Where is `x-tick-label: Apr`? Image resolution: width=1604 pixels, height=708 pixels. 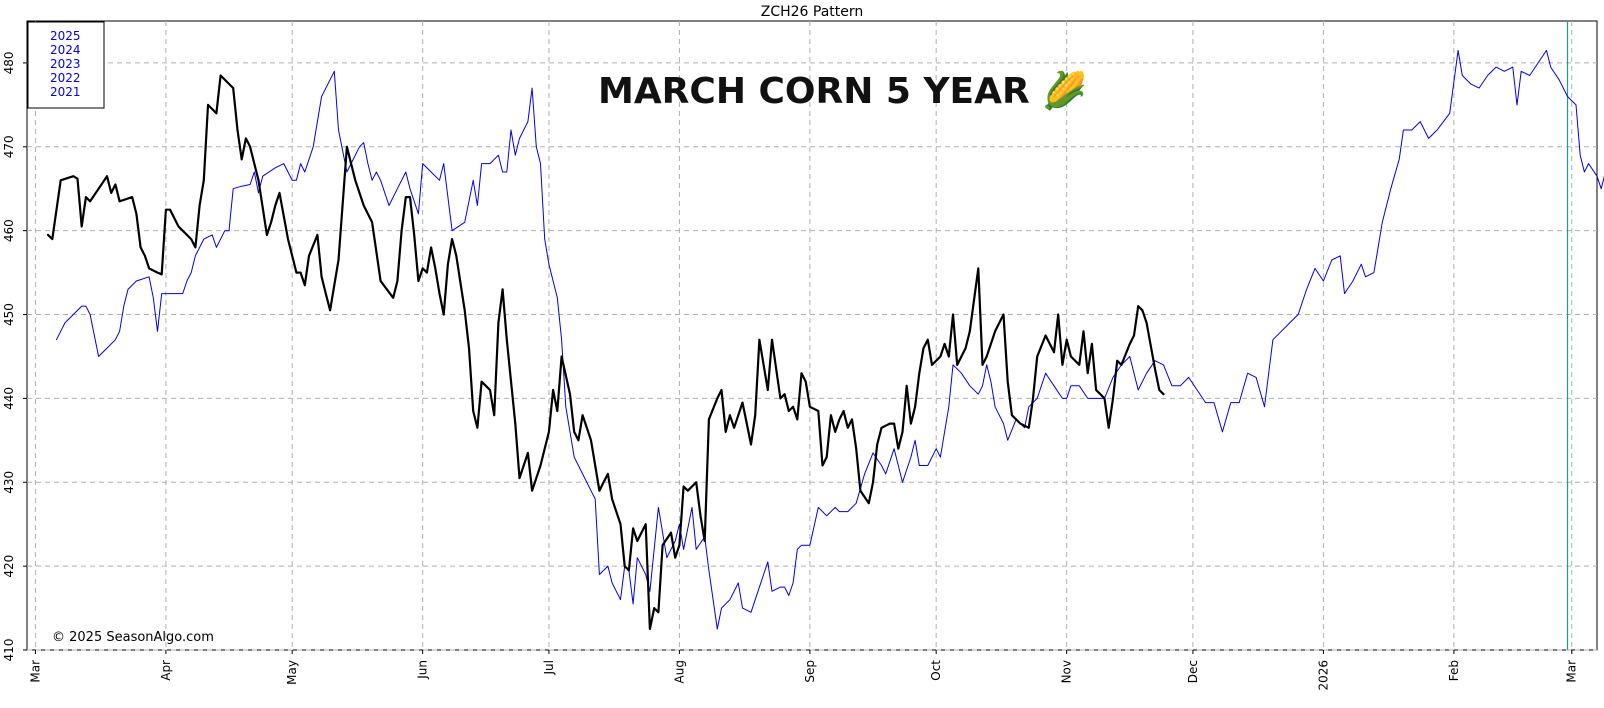
x-tick-label: Apr is located at coordinates (166, 670).